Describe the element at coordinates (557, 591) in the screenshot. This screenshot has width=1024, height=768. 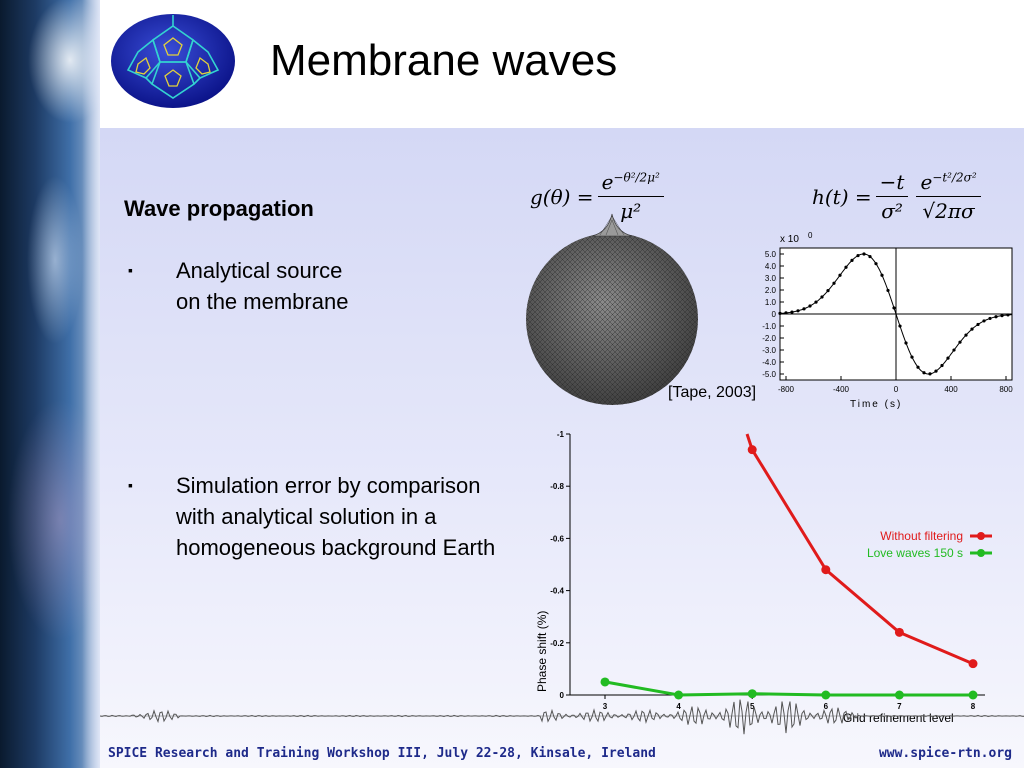
I see `y-tick-label: -0.4` at that location.